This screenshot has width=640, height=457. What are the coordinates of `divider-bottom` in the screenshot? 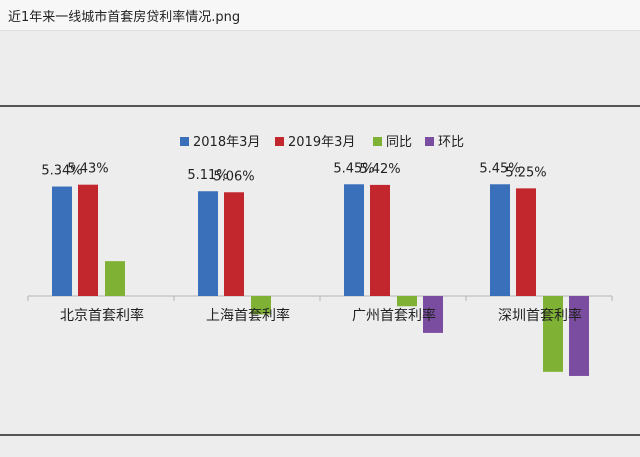 It's located at (320, 435).